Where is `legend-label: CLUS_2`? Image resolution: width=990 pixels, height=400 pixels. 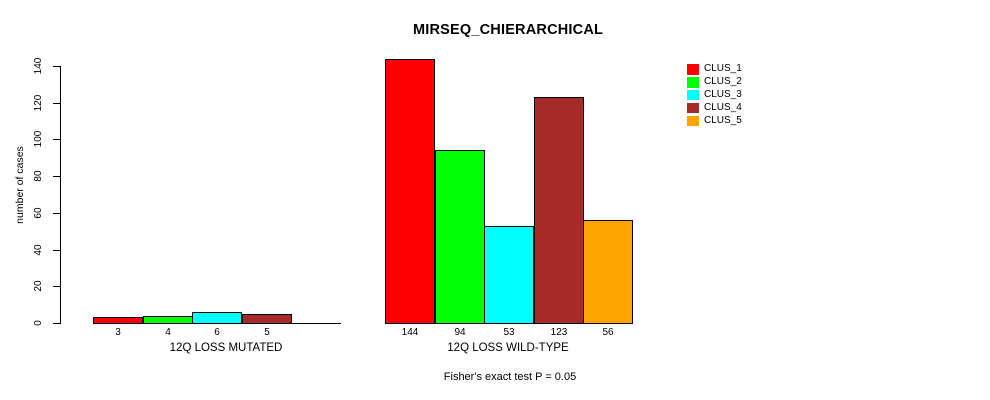 legend-label: CLUS_2 is located at coordinates (723, 82).